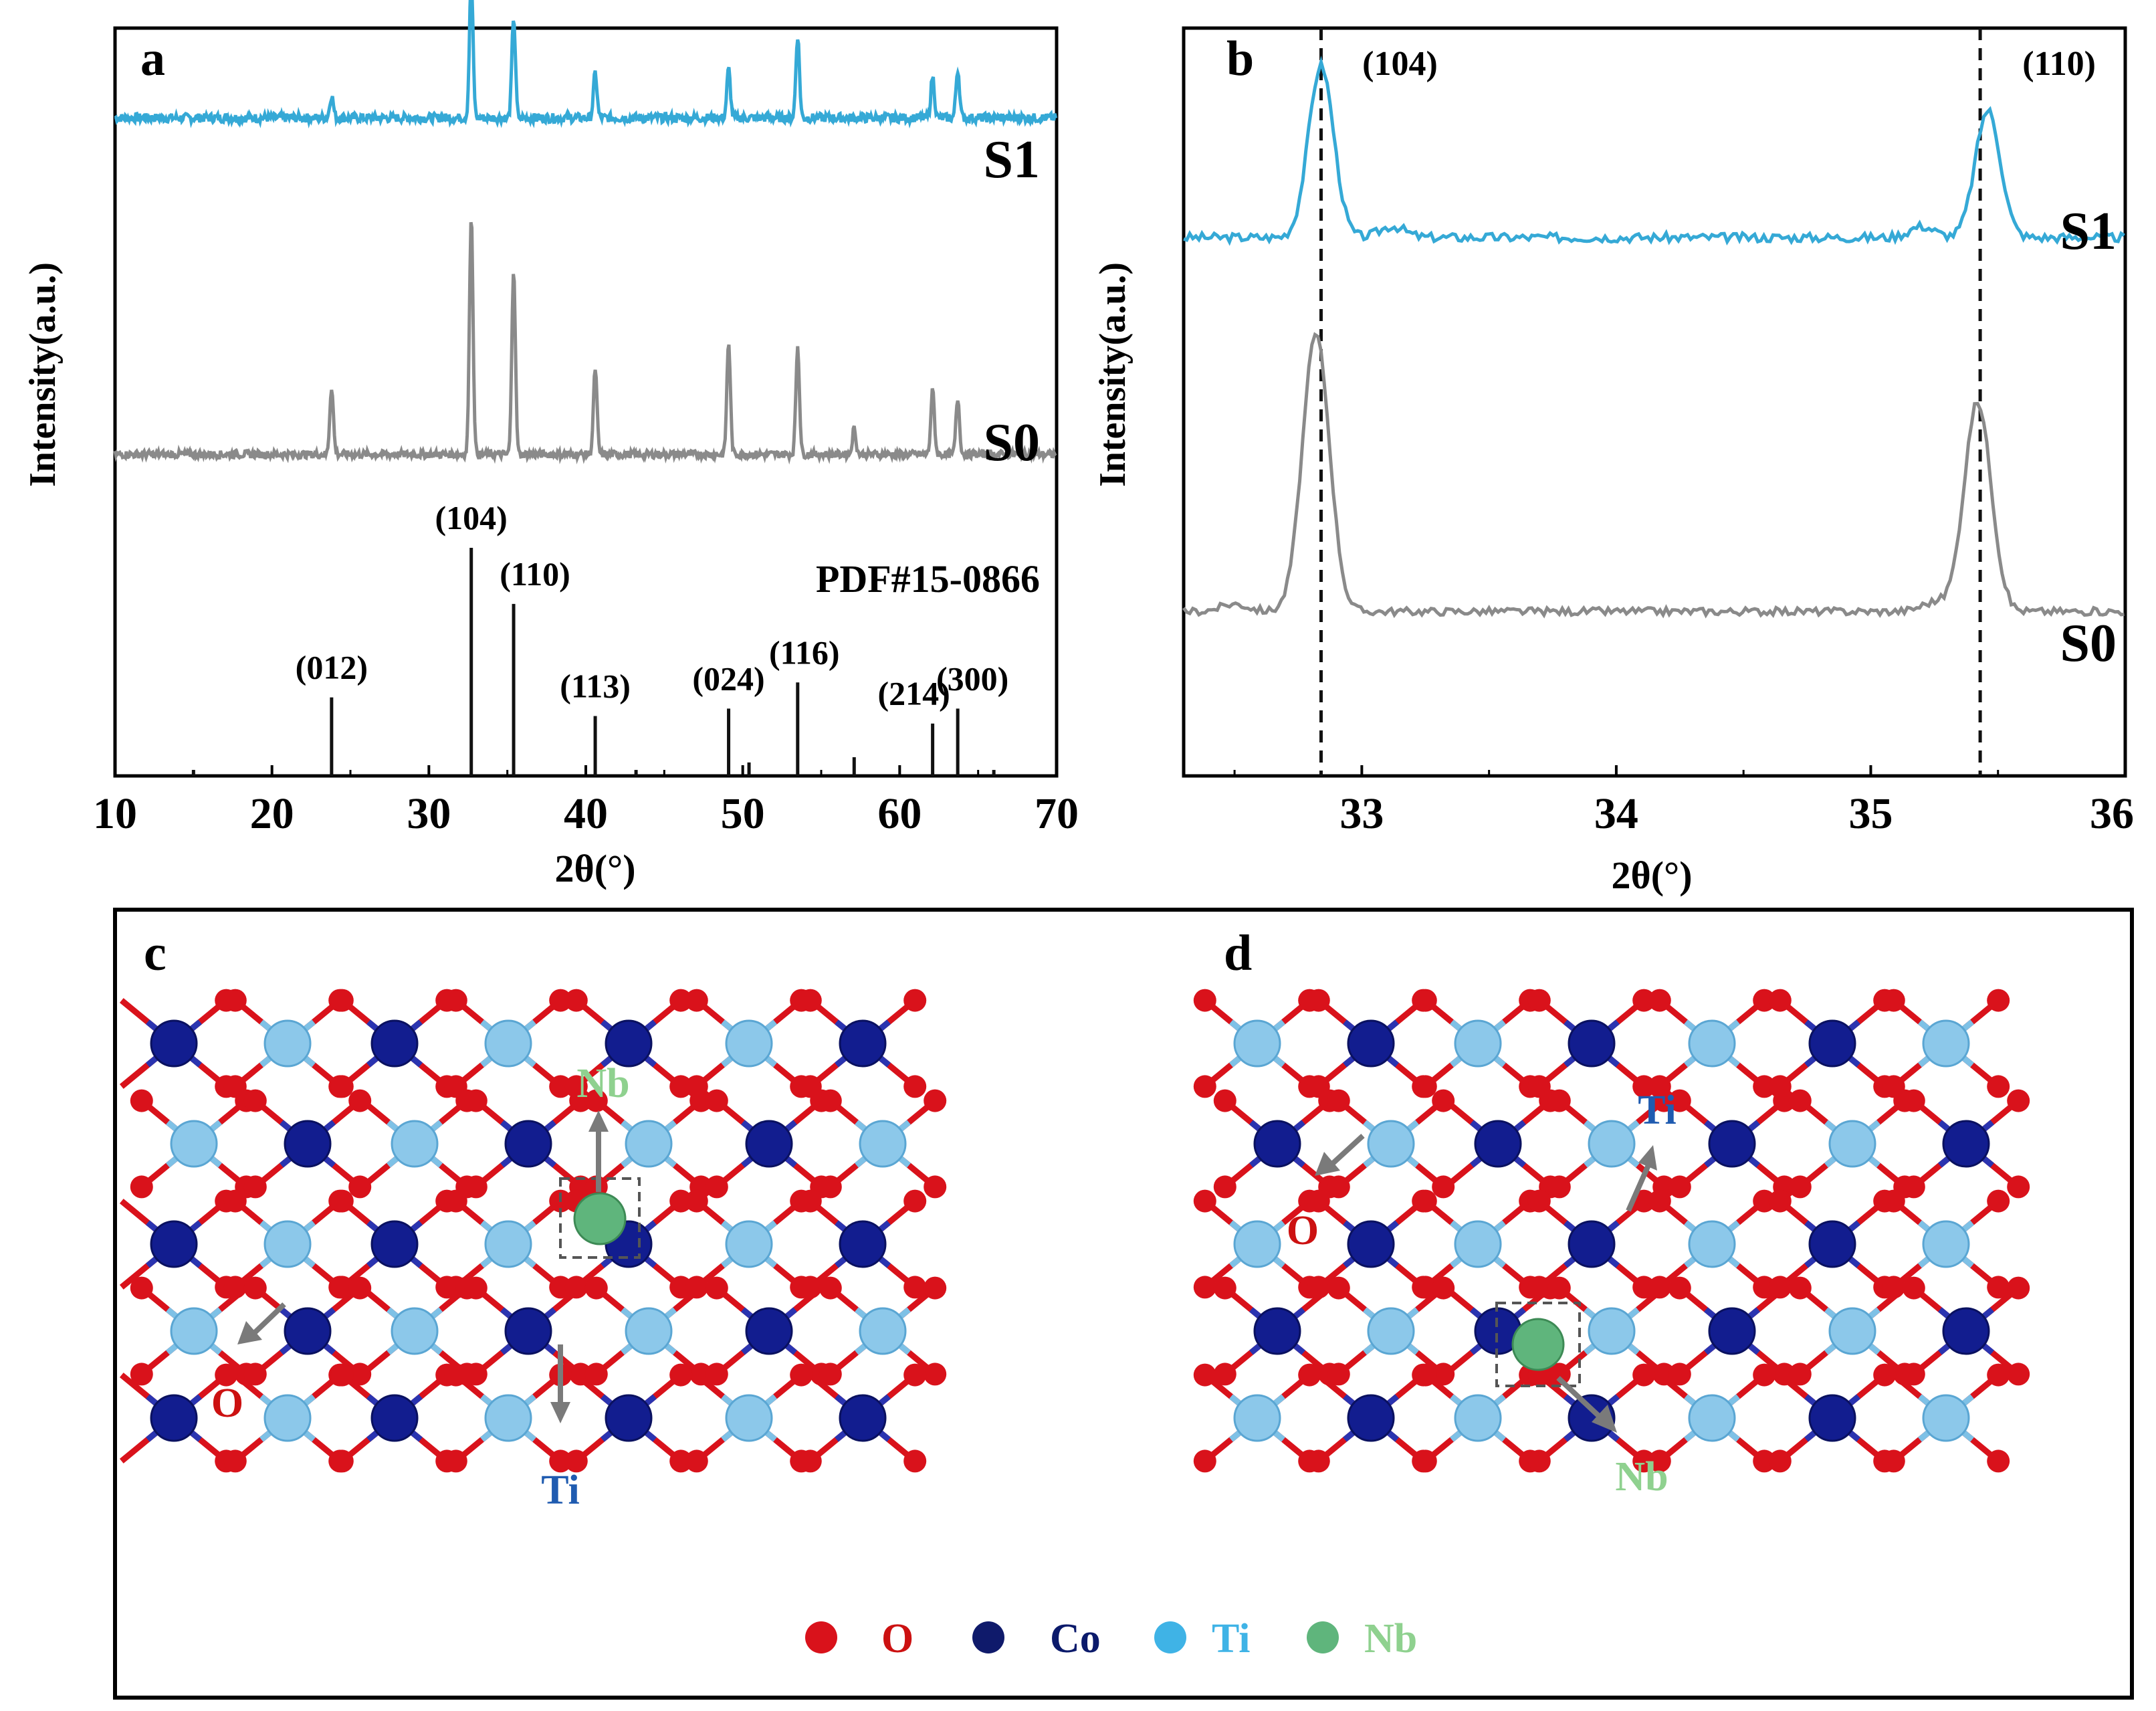 This screenshot has height=1711, width=2156. I want to click on panel-c-structure, so click(533, 1231).